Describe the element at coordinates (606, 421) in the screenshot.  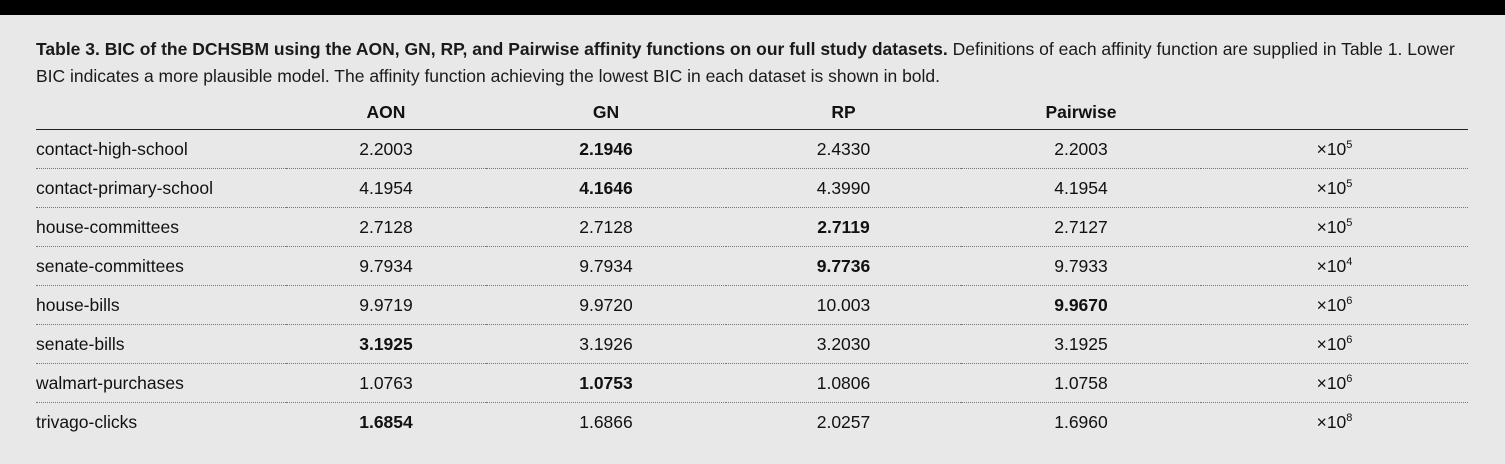
I see `gn-value: 1.6866` at that location.